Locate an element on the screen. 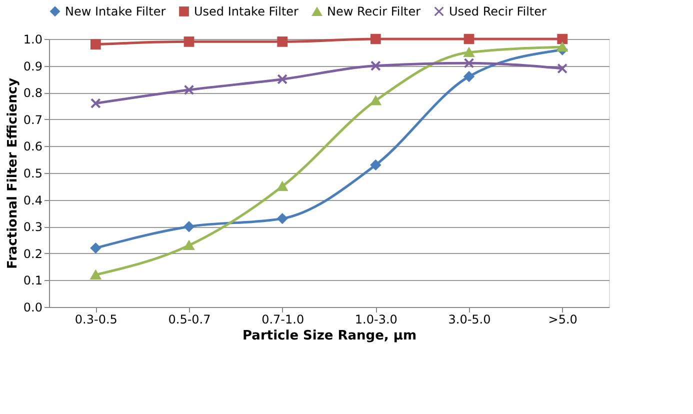 Image resolution: width=693 pixels, height=414 pixels. y-tick-label: 0.2 is located at coordinates (32, 253).